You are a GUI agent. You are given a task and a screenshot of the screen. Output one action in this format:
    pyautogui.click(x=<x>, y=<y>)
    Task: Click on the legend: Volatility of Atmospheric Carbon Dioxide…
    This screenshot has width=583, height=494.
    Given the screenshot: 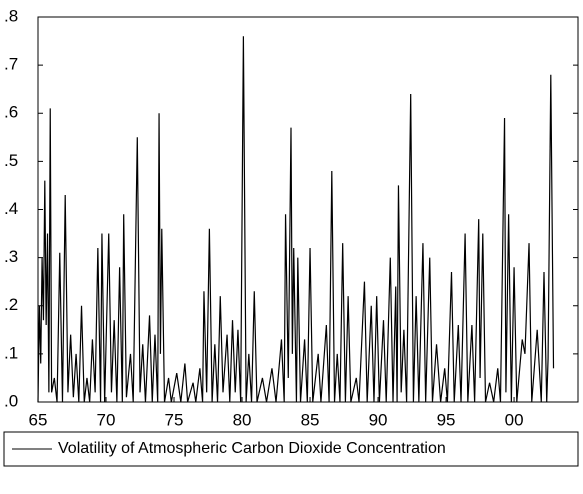 What is the action you would take?
    pyautogui.click(x=291, y=449)
    